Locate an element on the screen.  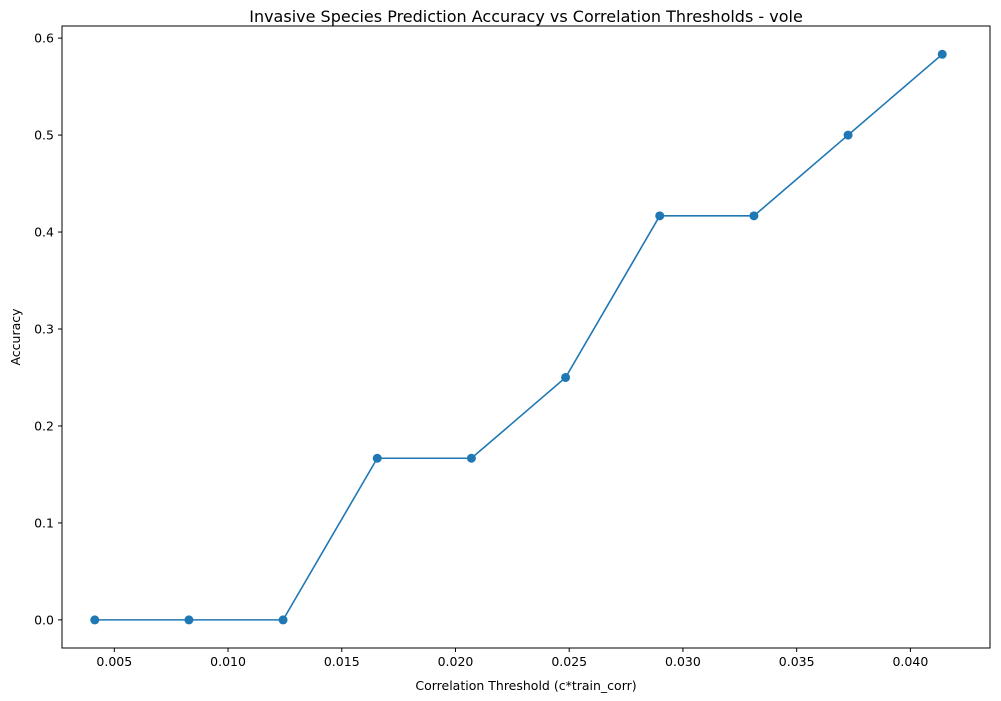
y-tick-label: 0.1 is located at coordinates (44, 522).